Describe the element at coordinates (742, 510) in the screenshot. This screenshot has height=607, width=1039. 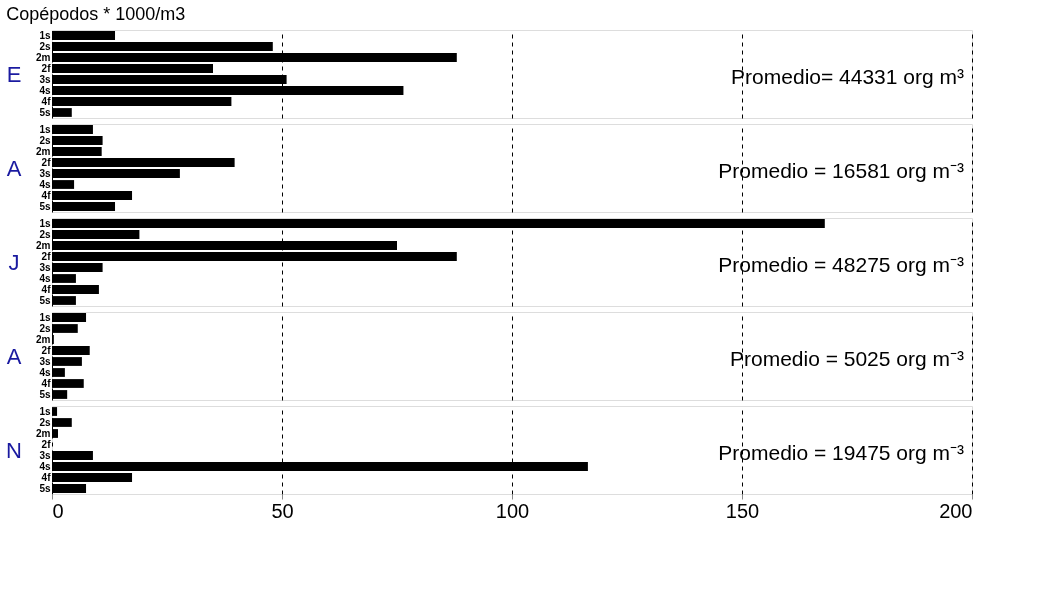
I see `x-tick-label: 150` at that location.